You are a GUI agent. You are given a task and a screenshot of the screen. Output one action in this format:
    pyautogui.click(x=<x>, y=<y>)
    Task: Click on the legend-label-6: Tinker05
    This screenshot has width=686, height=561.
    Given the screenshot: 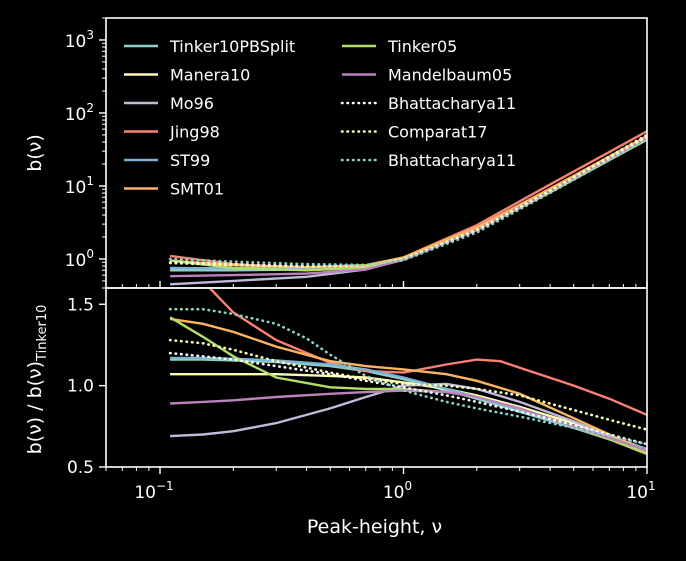 What is the action you would take?
    pyautogui.click(x=422, y=46)
    